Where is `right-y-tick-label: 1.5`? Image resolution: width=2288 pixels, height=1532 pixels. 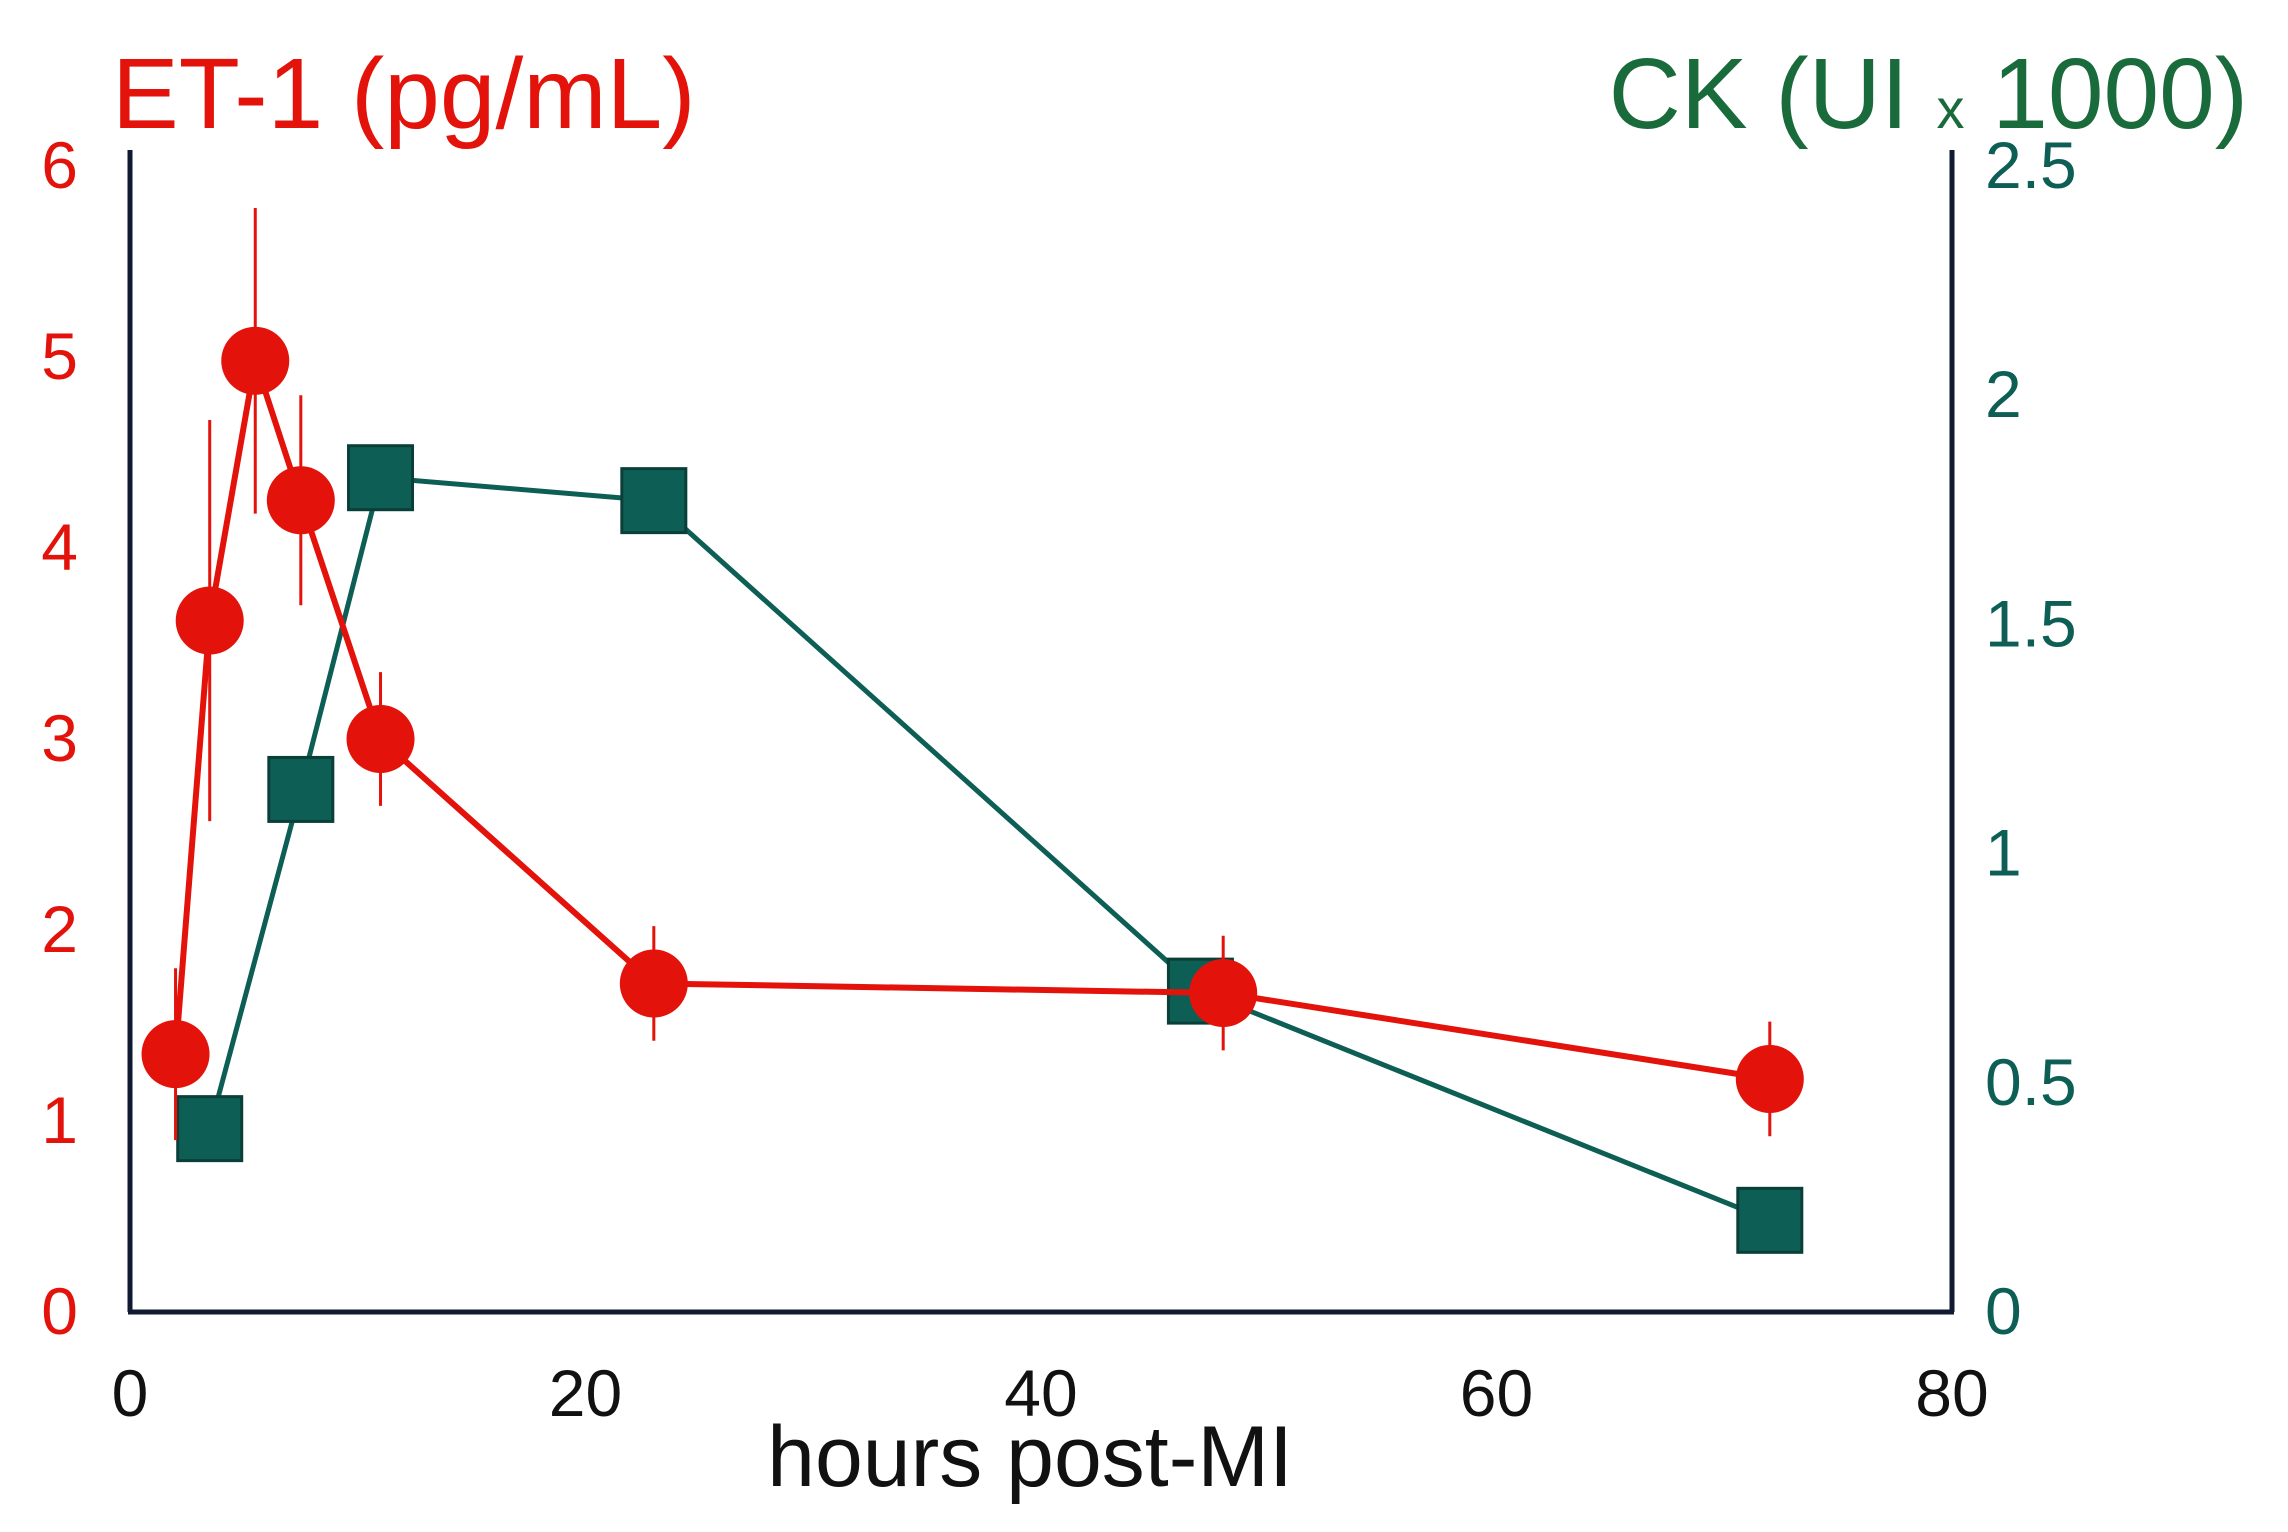 right-y-tick-label: 1.5 is located at coordinates (2031, 623).